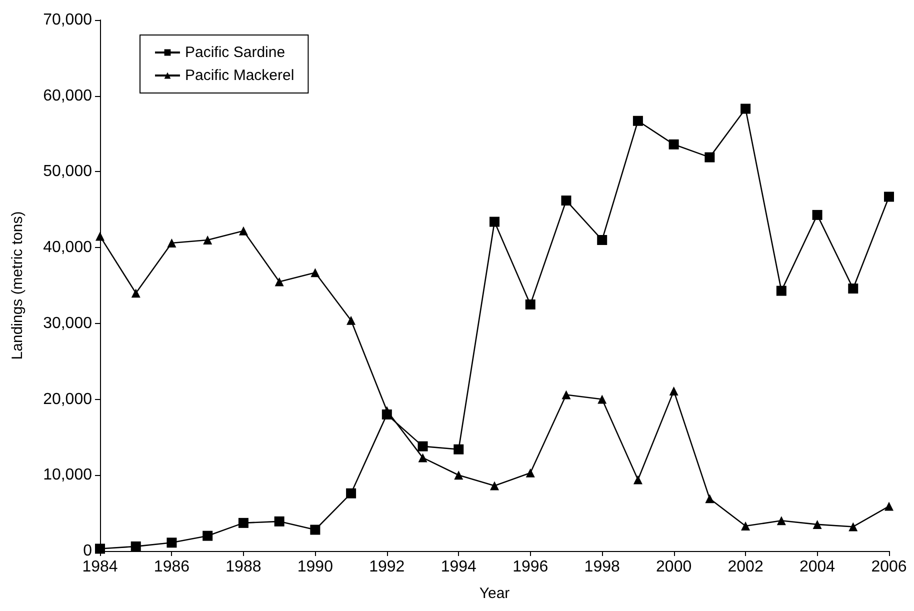  What do you see at coordinates (67, 247) in the screenshot?
I see `y-tick-label: 40,000` at bounding box center [67, 247].